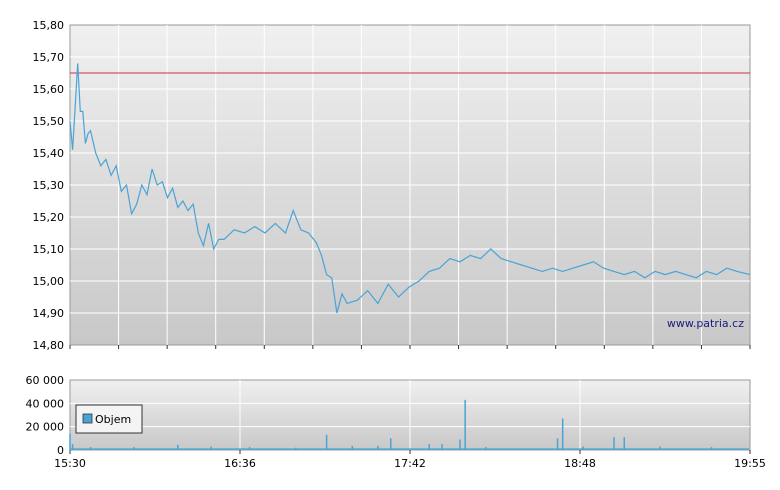  What do you see at coordinates (49, 25) in the screenshot?
I see `price-y-tick-label: 15,80` at bounding box center [49, 25].